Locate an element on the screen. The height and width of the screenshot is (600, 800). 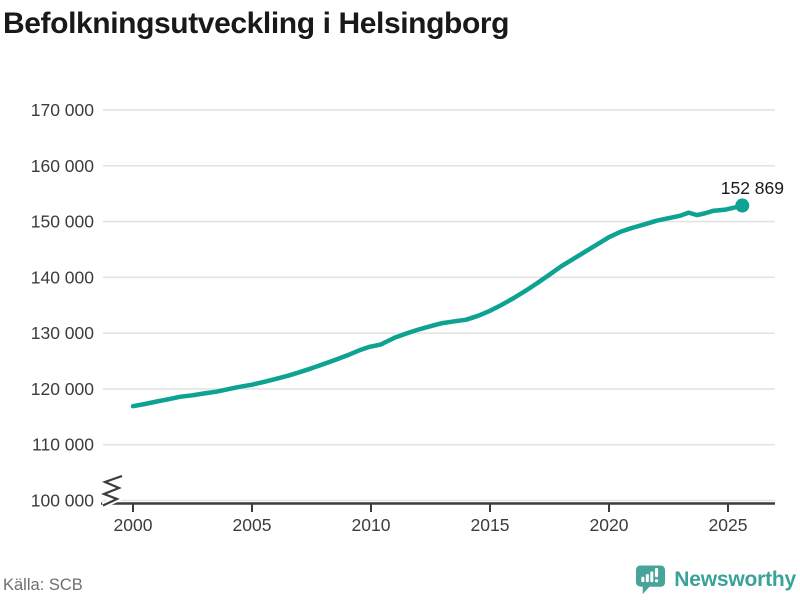
y-tick-label: 160 000 is located at coordinates (63, 166).